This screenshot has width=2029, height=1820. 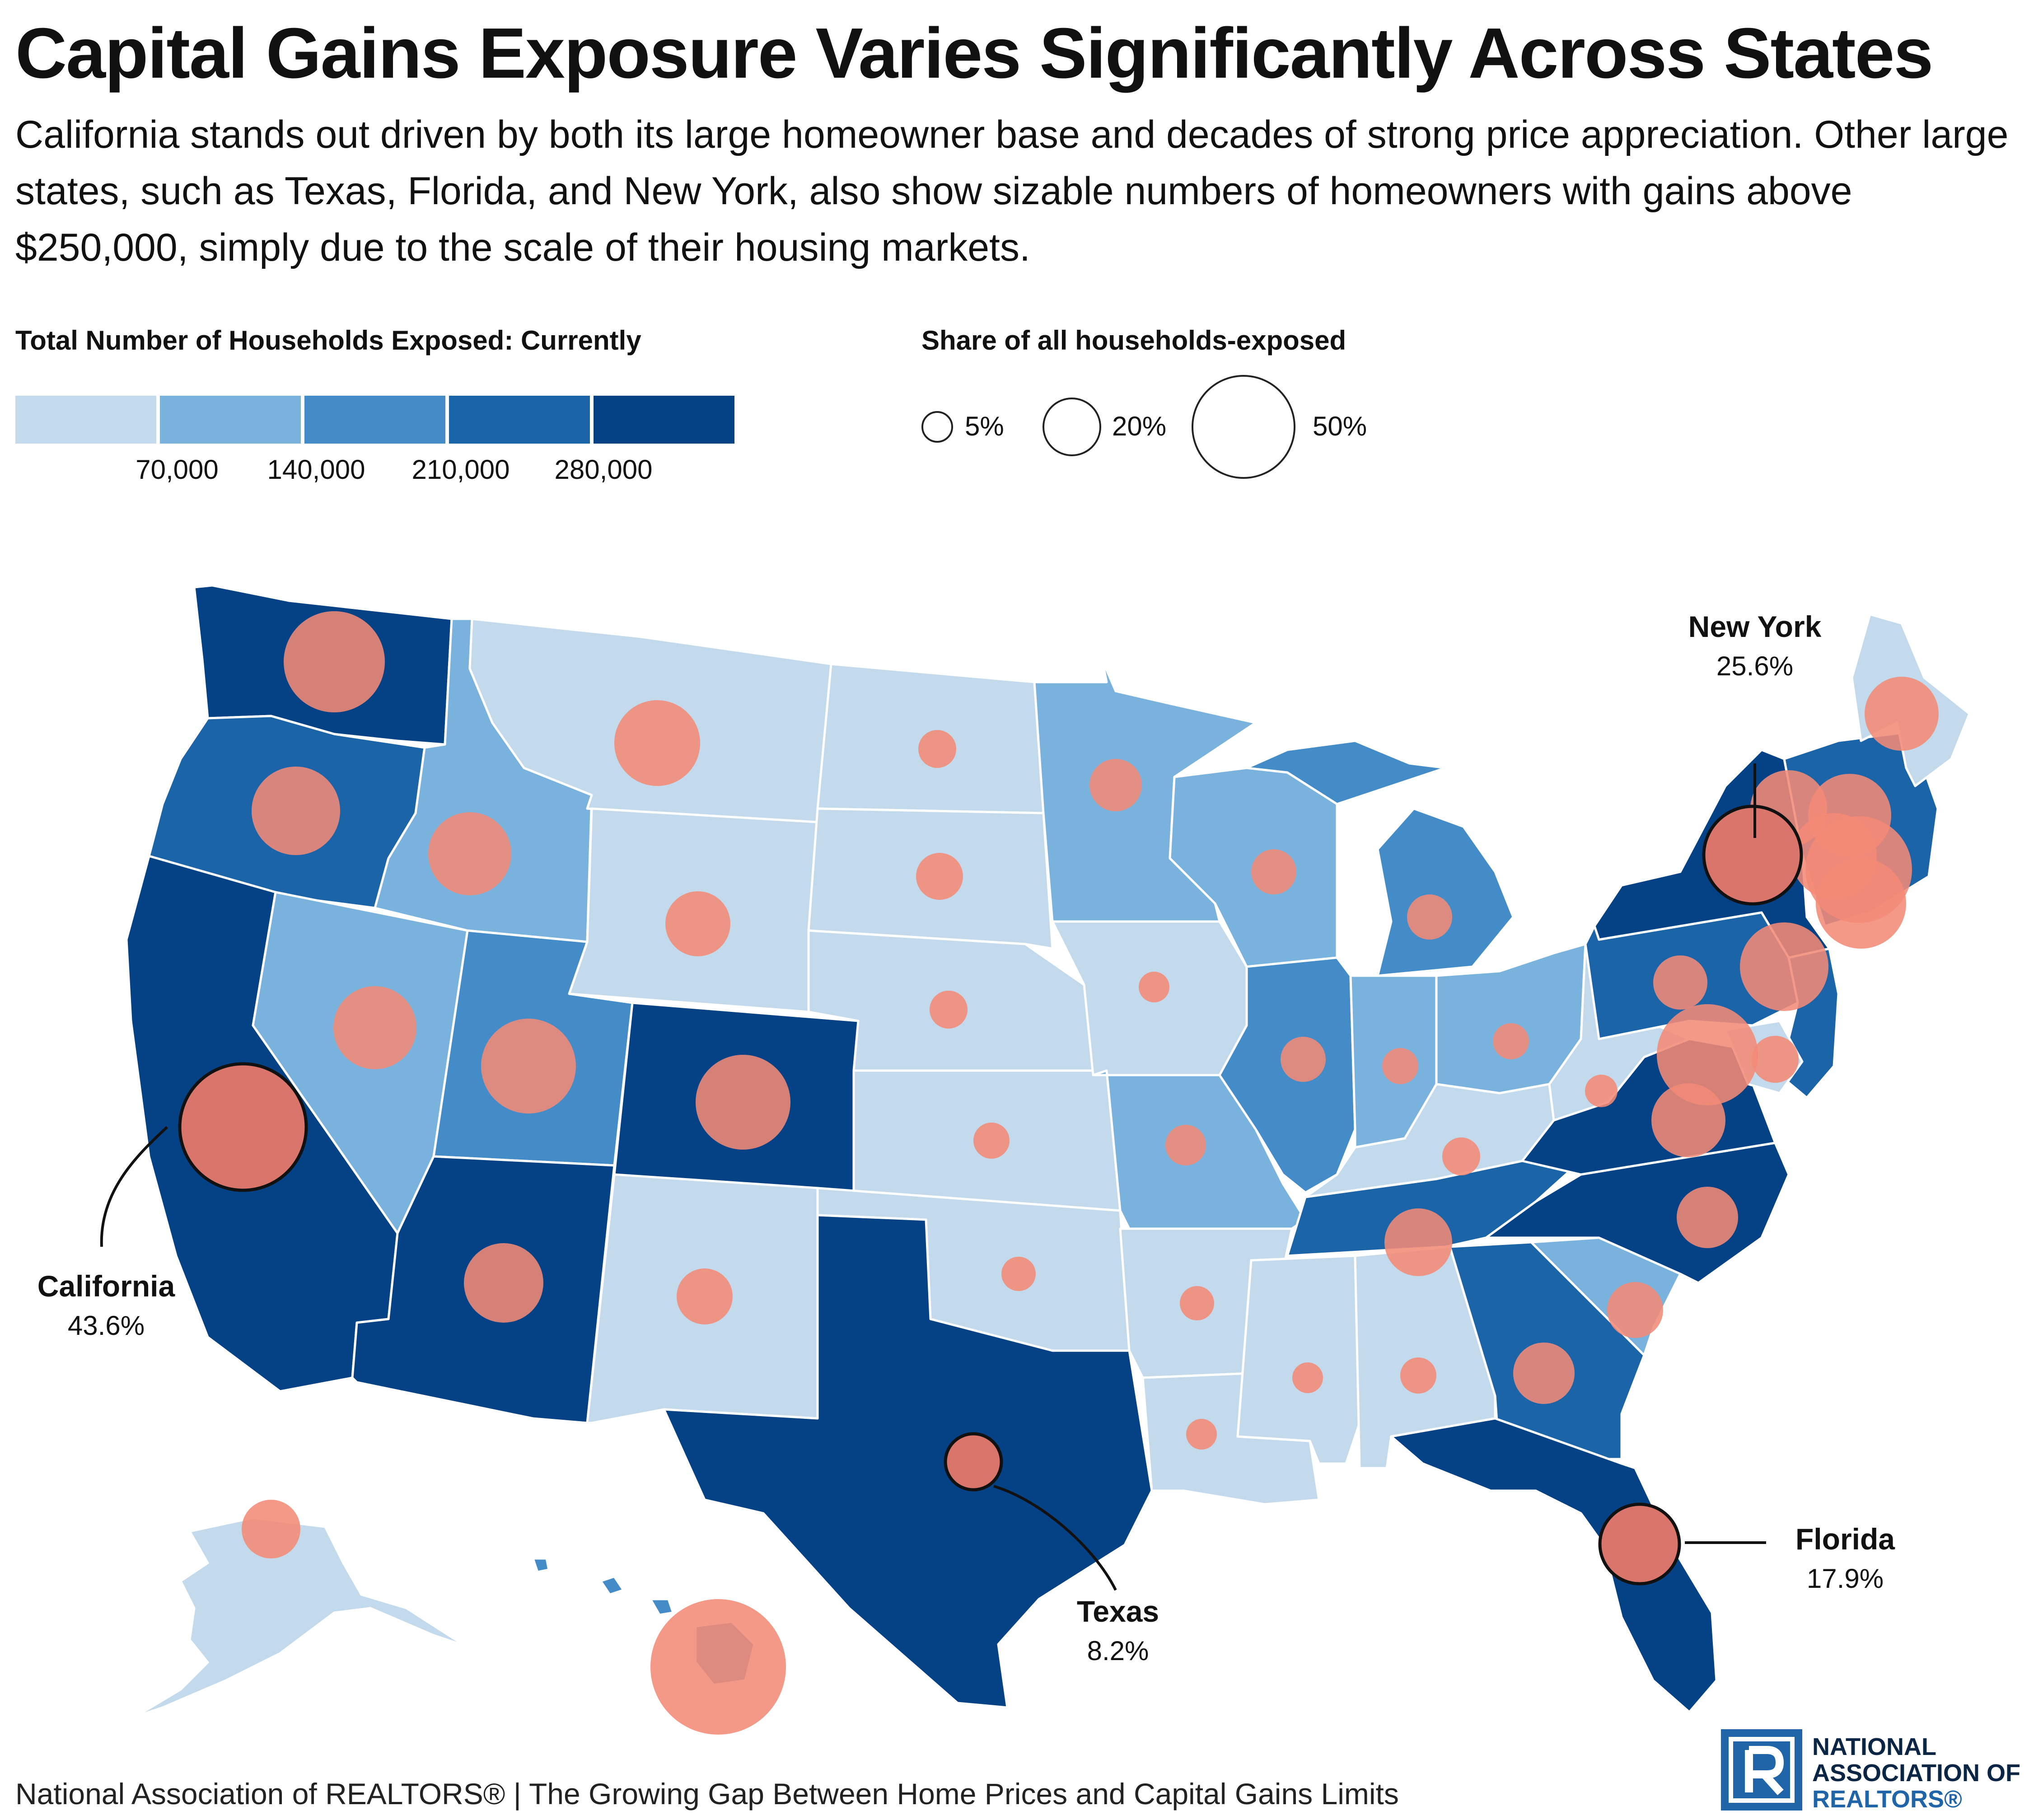 I want to click on bubble-highlight-fl, so click(x=1639, y=1544).